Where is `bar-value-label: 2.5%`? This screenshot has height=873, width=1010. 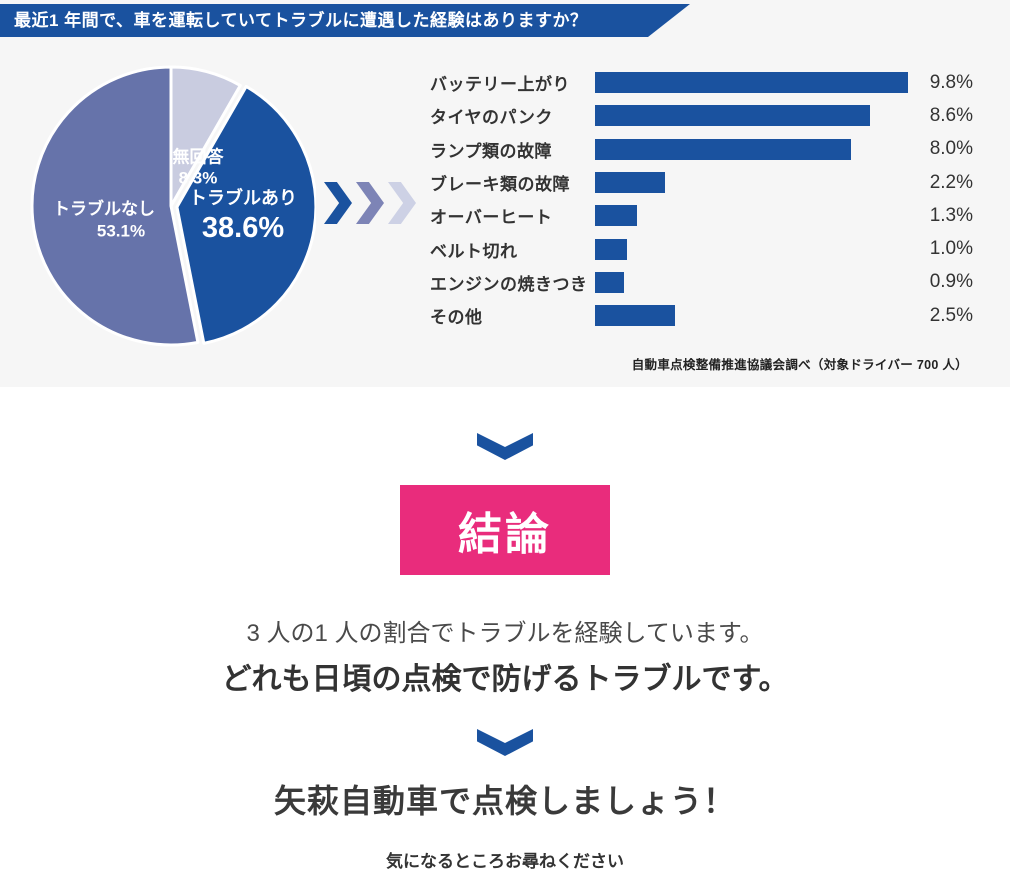
bar-value-label: 2.5% is located at coordinates (951, 315).